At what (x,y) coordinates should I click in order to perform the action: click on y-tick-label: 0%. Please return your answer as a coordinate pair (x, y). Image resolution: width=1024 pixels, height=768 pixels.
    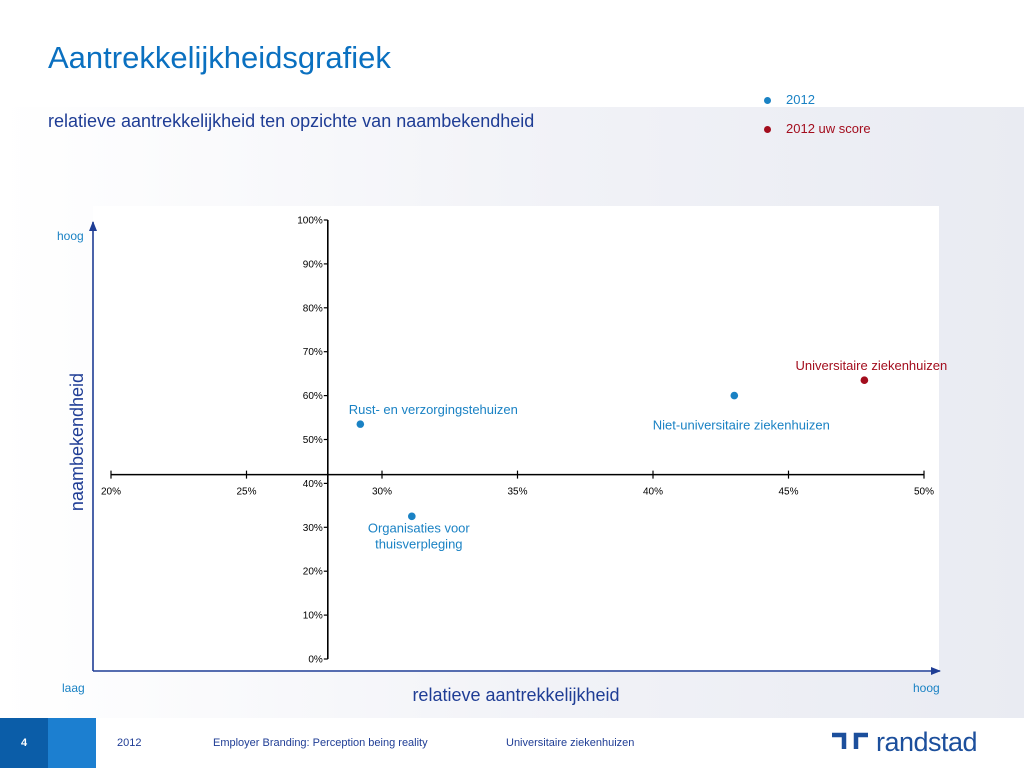
    Looking at the image, I should click on (315, 660).